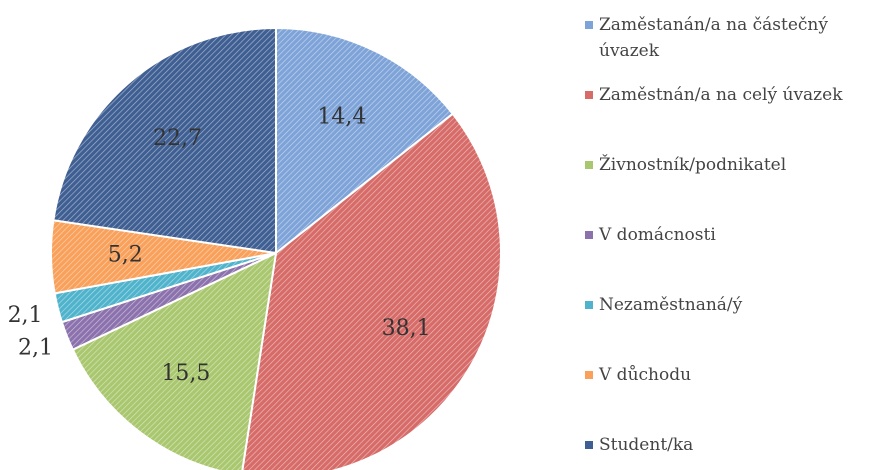 The image size is (872, 470). What do you see at coordinates (727, 375) in the screenshot?
I see `legend-item: V důchodu` at bounding box center [727, 375].